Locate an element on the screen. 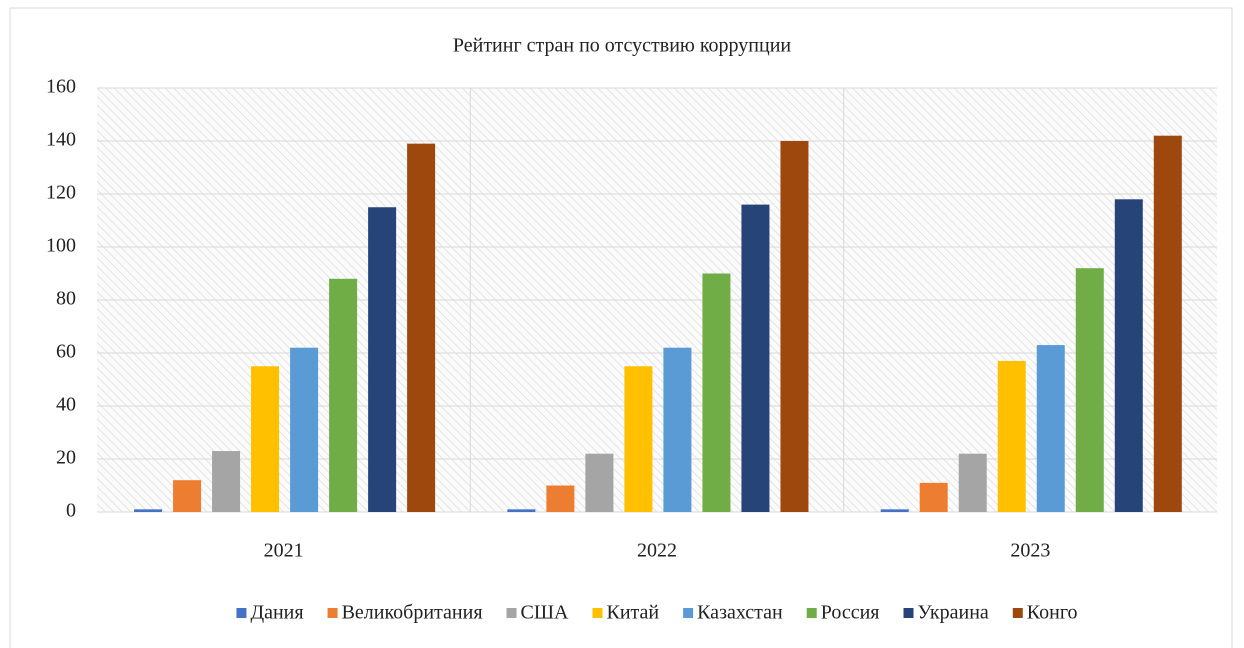  legend-label: Конго is located at coordinates (1052, 613).